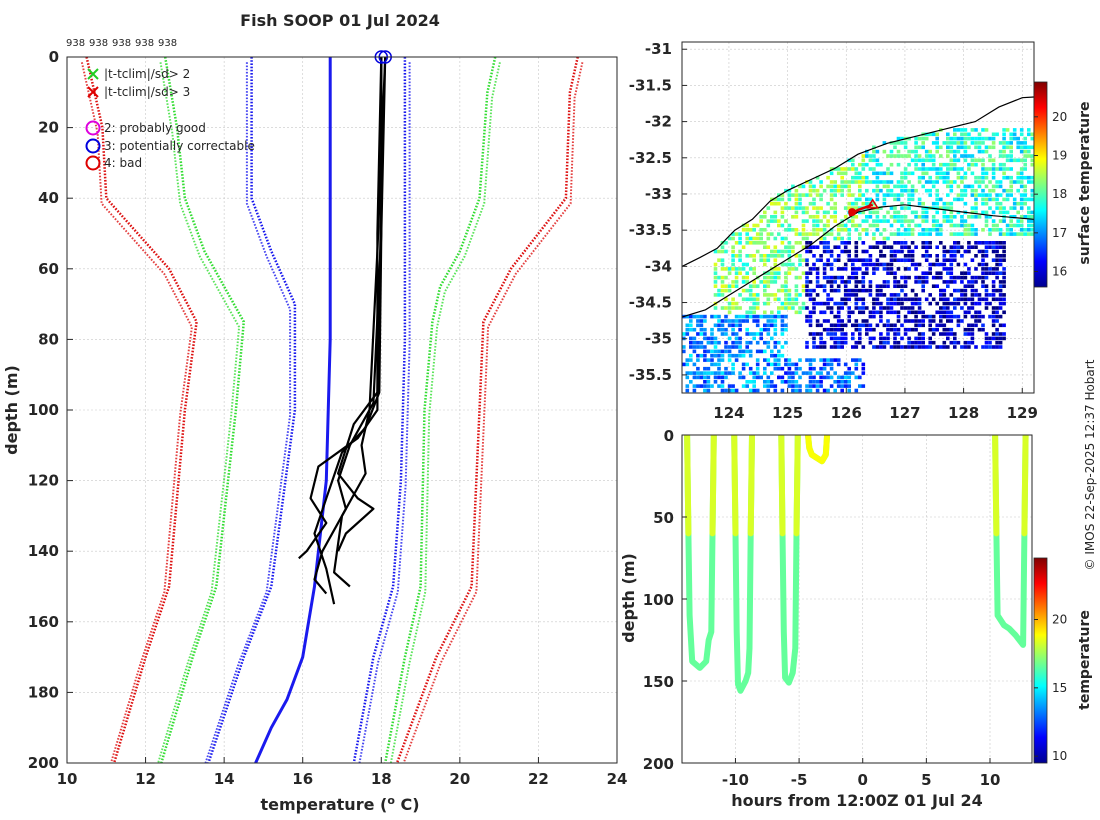 The image size is (1100, 820). Describe the element at coordinates (728, 413) in the screenshot. I see `map-xtick-label: 124` at that location.